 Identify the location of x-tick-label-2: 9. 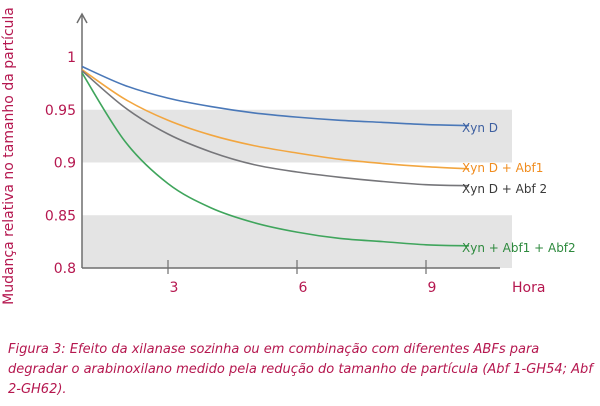
(432, 288).